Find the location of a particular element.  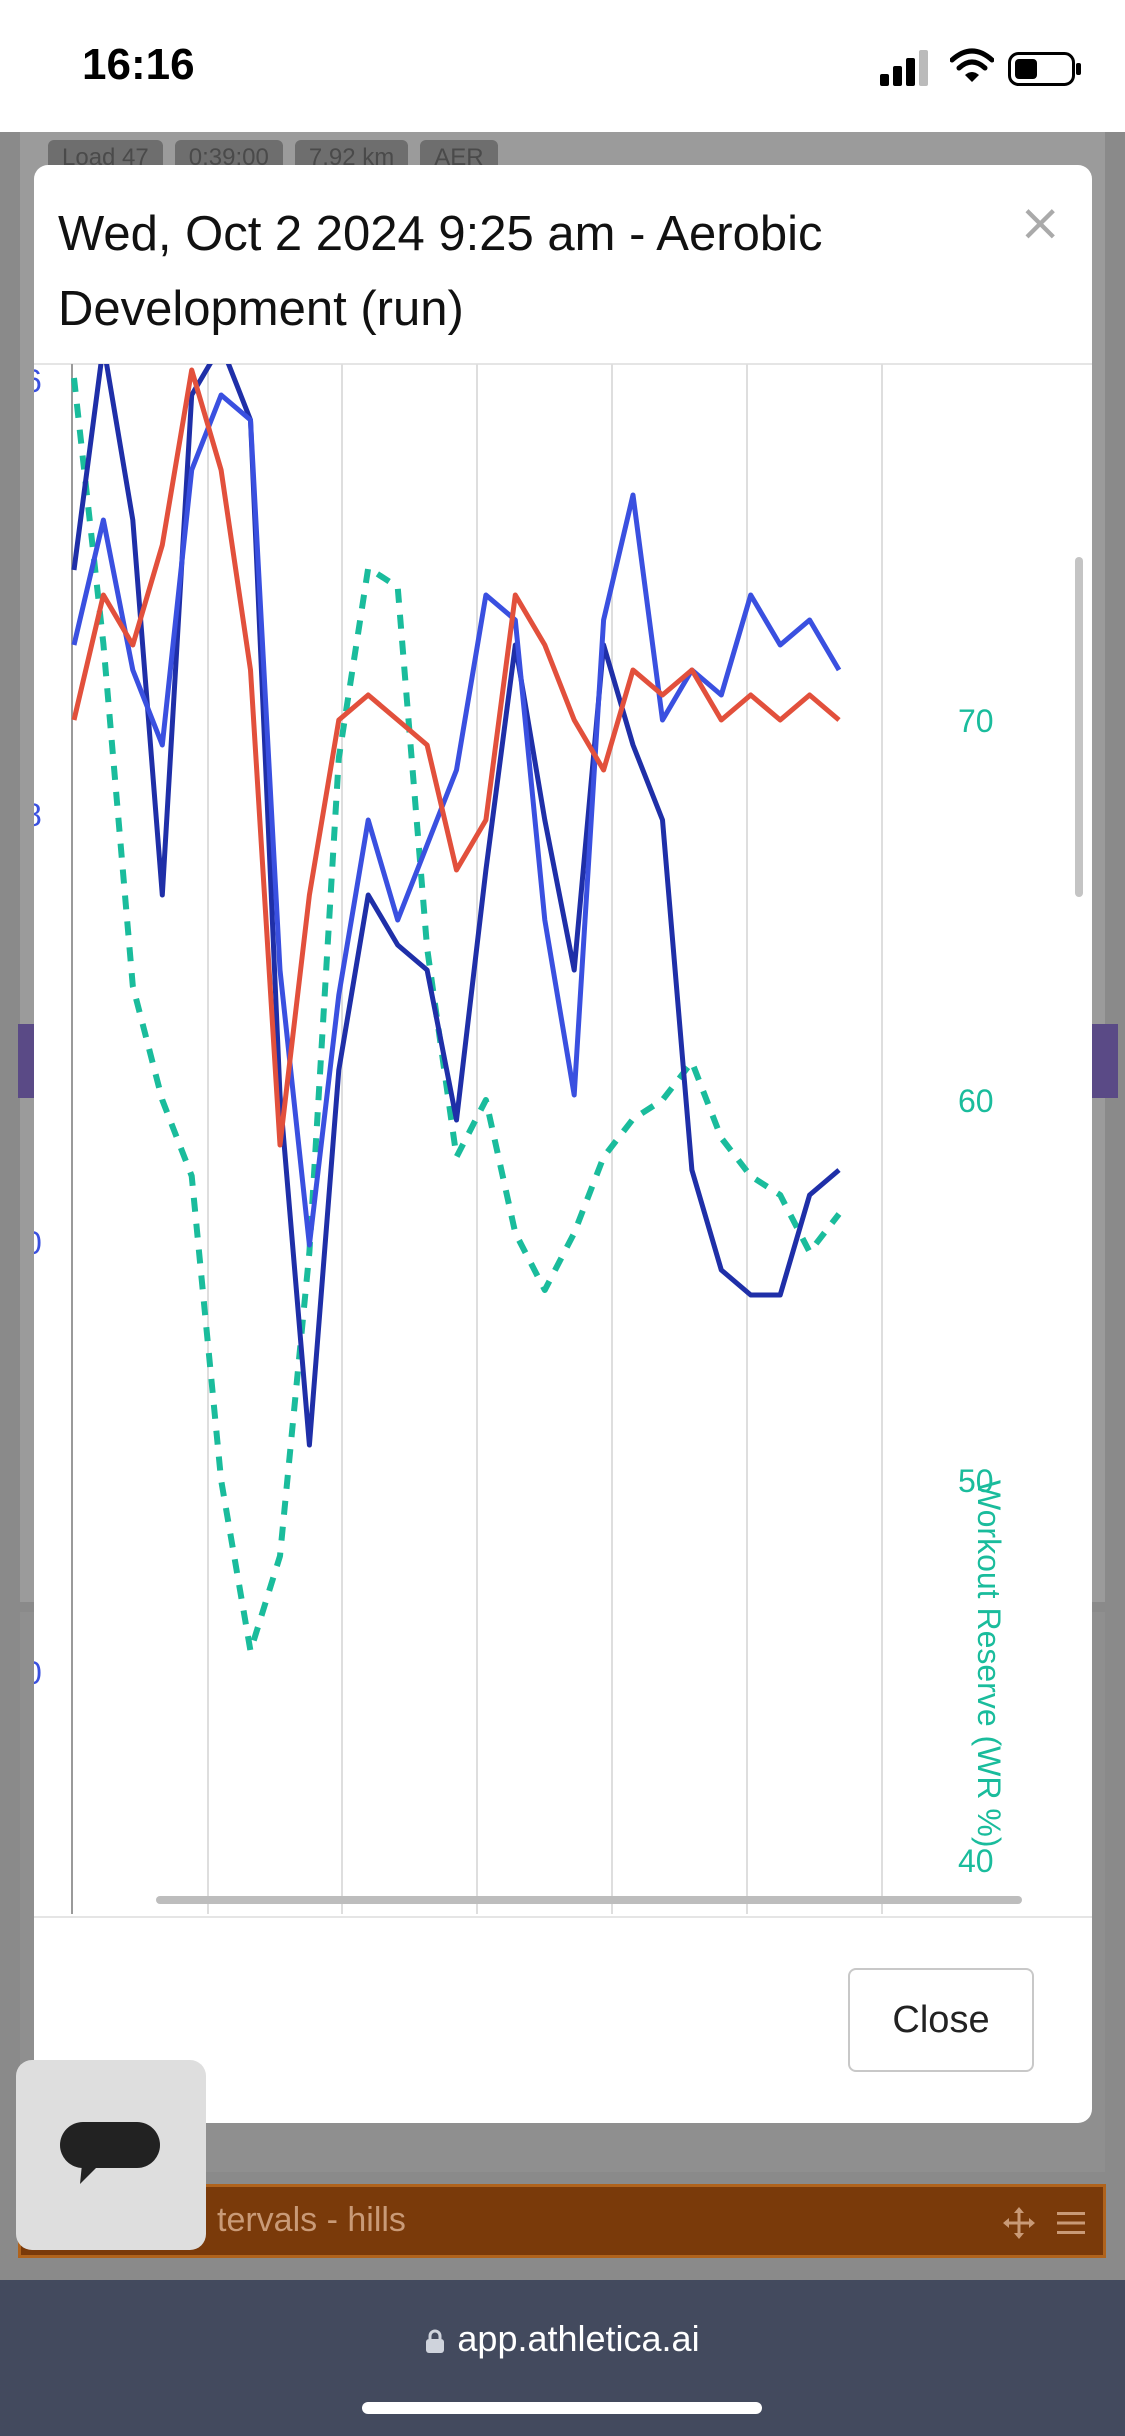

wifi-icon is located at coordinates (972, 65).